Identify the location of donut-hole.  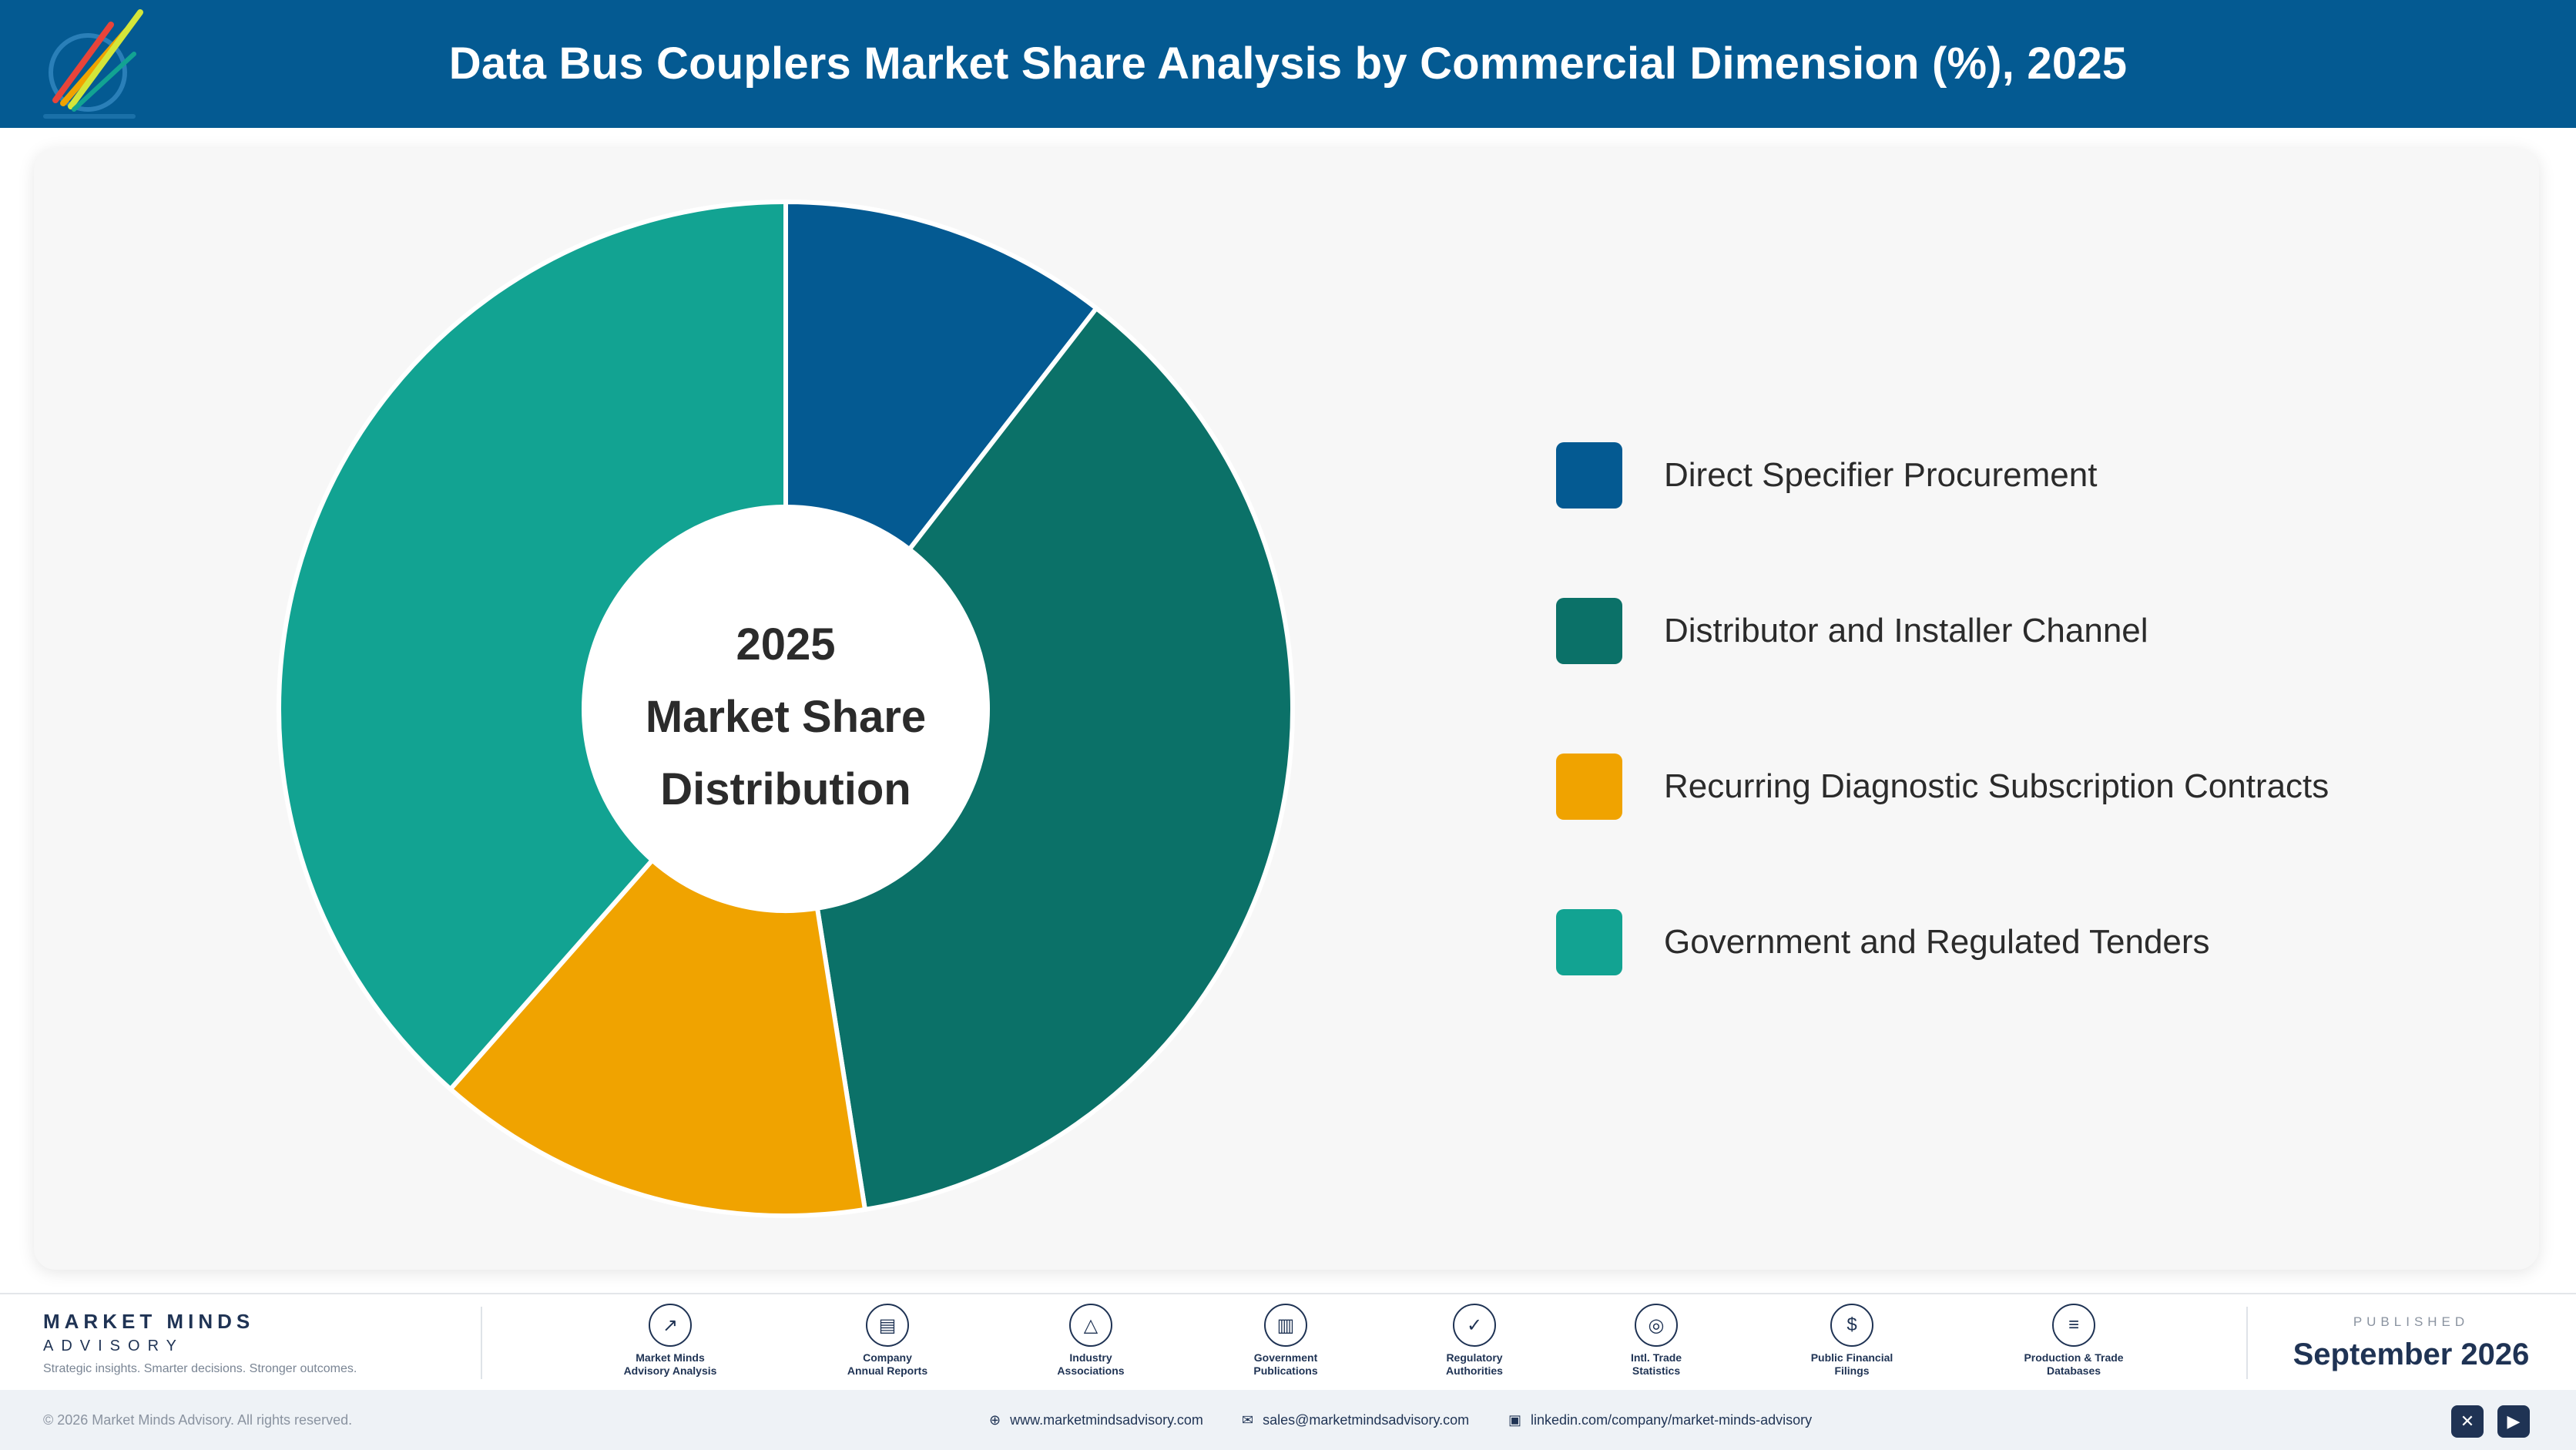
(785, 709).